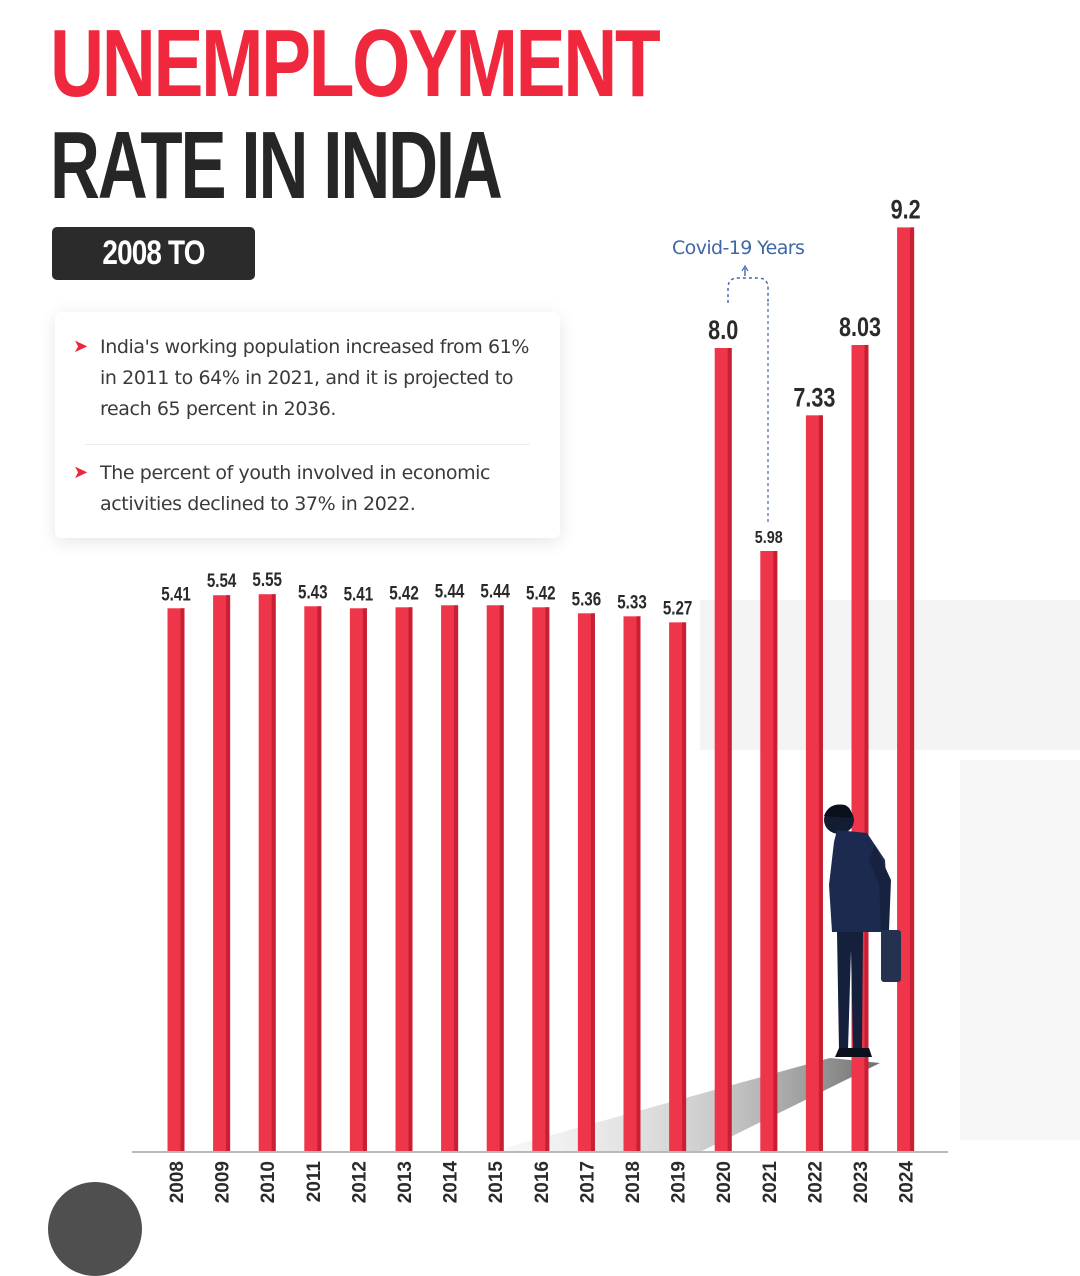  I want to click on bar-edge-2014, so click(456, 878).